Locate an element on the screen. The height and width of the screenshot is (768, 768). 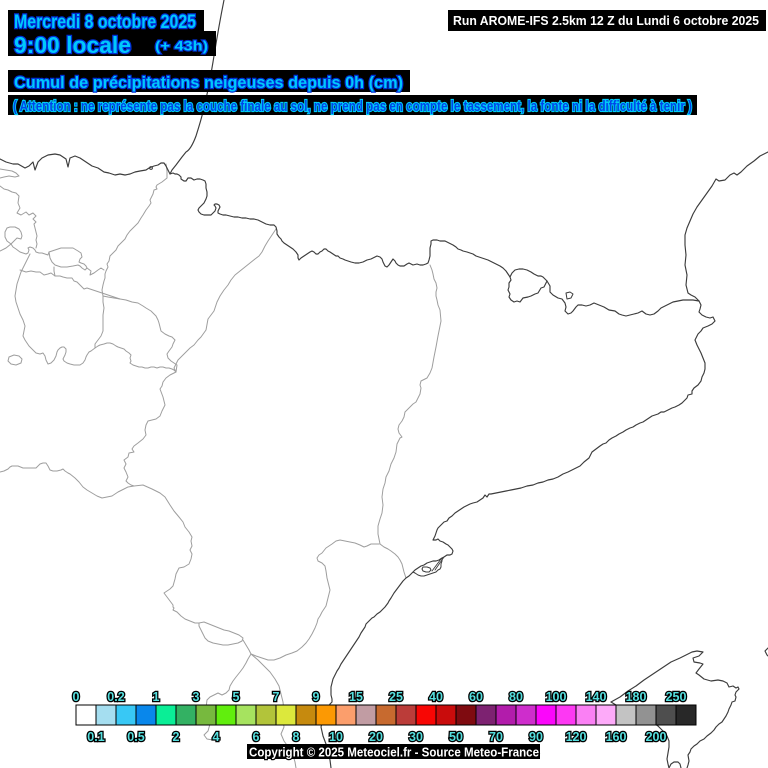
svg-text: 2 is located at coordinates (176, 737).